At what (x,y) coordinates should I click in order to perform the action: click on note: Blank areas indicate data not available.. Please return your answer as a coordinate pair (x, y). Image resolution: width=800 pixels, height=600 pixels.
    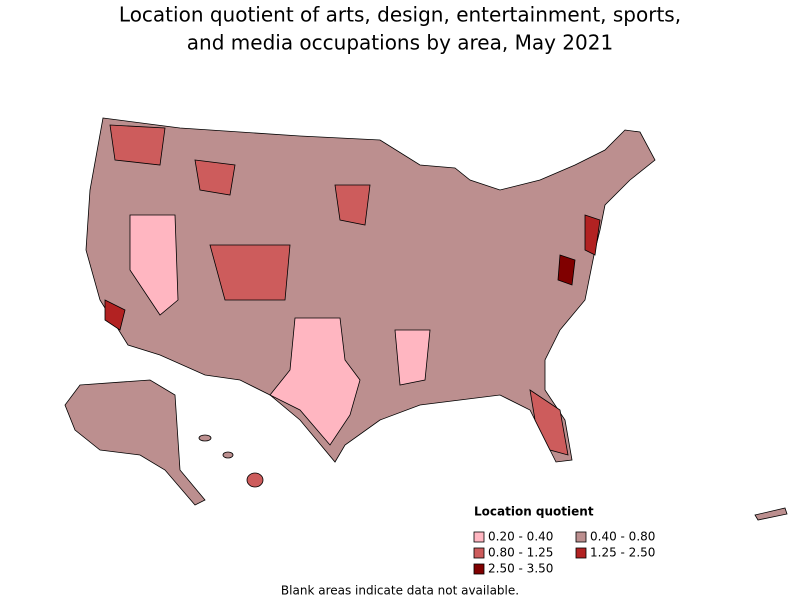
    Looking at the image, I should click on (400, 591).